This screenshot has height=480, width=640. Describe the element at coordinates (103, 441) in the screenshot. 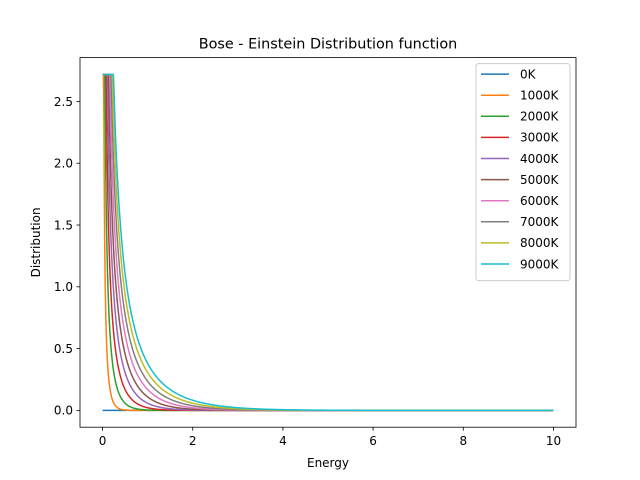

I see `x-tick-label: 0` at that location.